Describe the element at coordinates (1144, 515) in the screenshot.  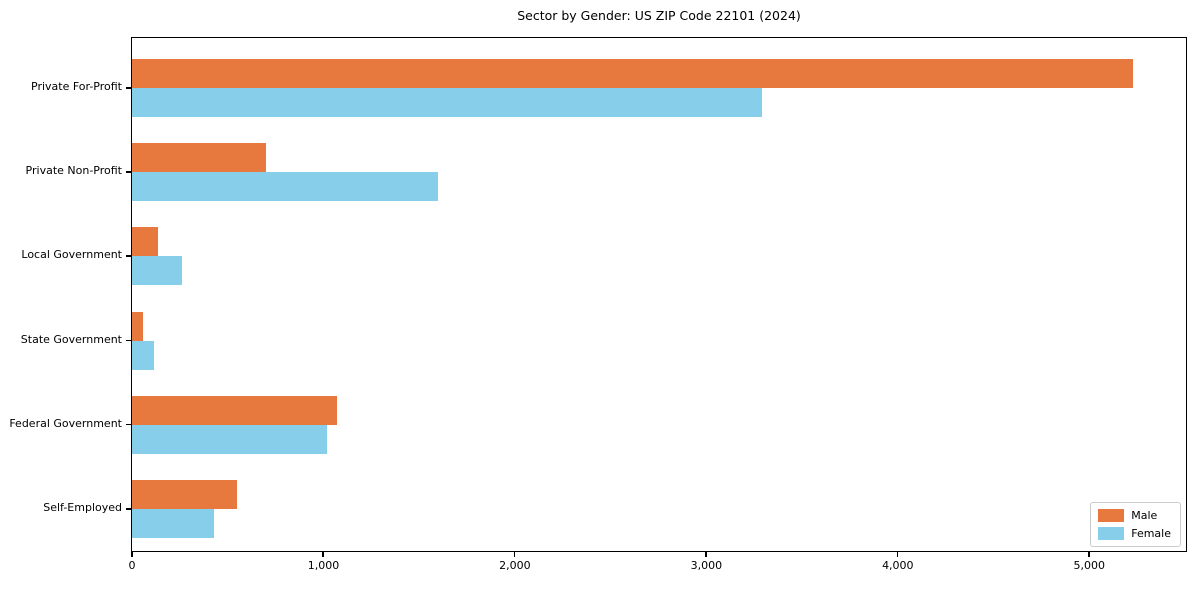
I see `legend-label-male: Male` at that location.